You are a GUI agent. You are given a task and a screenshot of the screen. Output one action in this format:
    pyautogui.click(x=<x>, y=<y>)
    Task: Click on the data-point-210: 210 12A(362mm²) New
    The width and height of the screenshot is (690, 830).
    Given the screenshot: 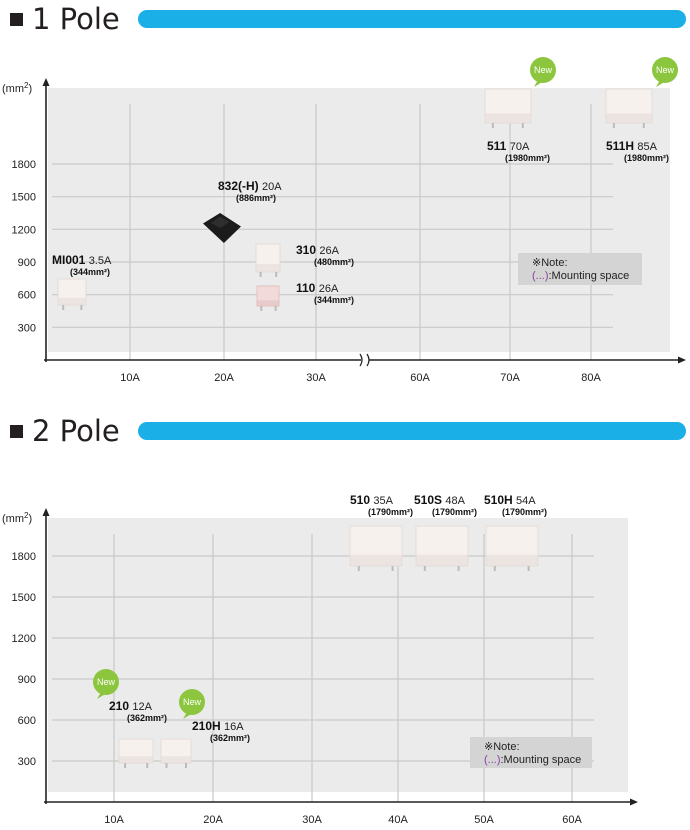 What is the action you would take?
    pyautogui.click(x=130, y=718)
    